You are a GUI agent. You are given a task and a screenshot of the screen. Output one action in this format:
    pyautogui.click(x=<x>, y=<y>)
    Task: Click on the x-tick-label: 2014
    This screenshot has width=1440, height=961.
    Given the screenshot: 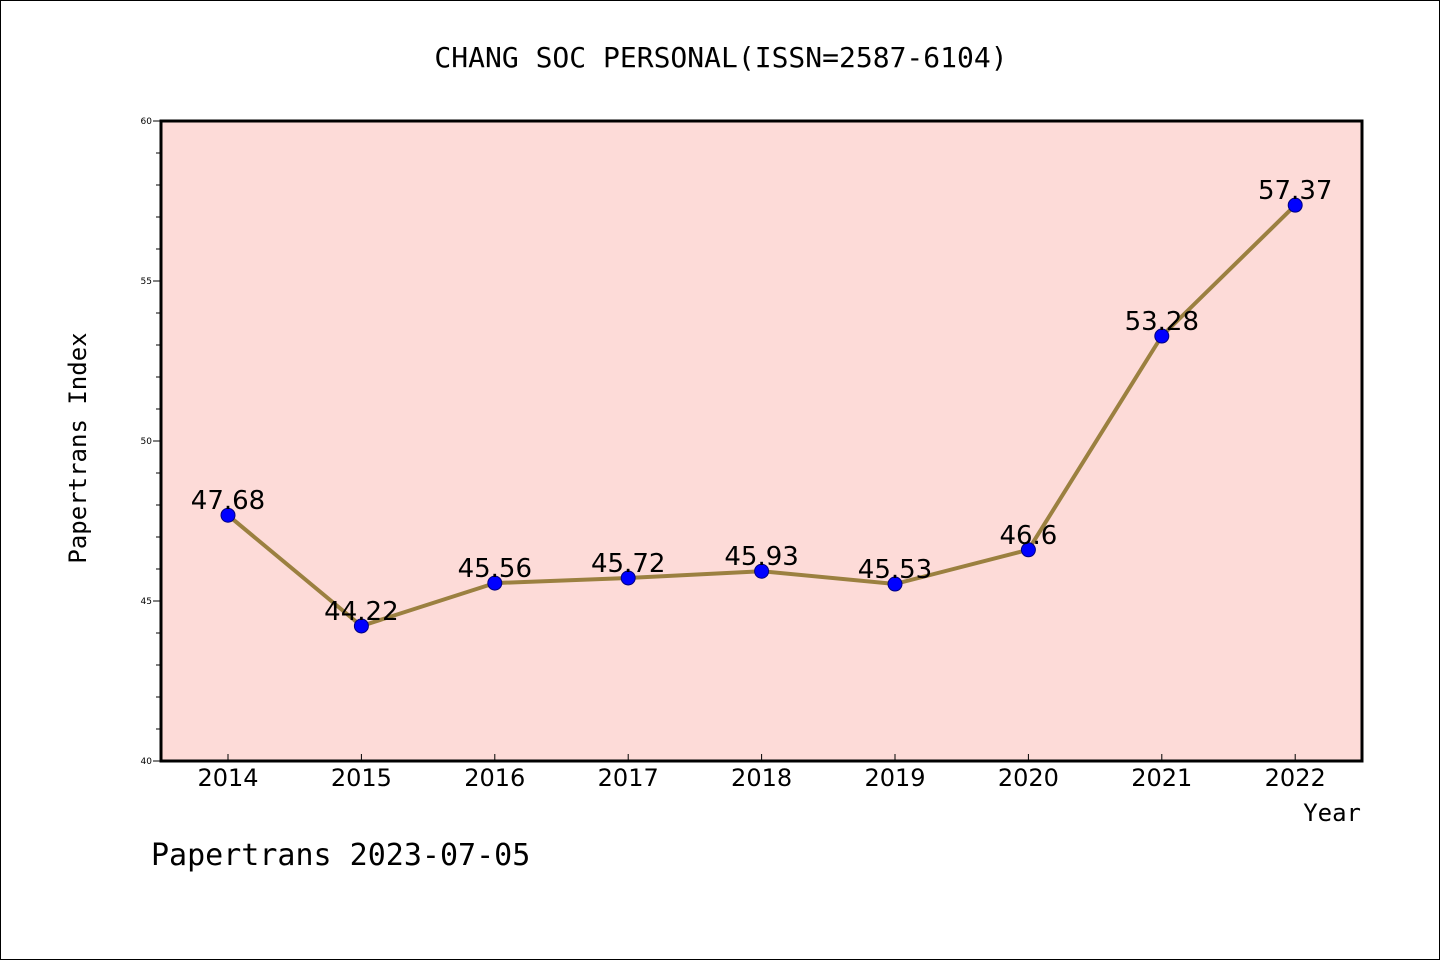 What is the action you would take?
    pyautogui.click(x=227, y=778)
    